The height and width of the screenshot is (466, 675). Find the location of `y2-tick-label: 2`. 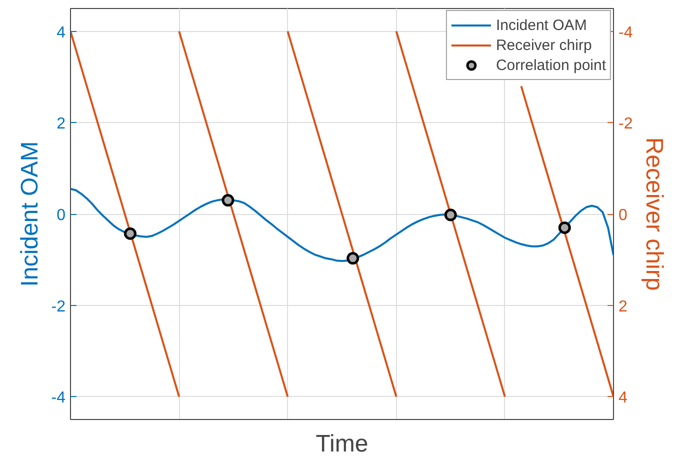

y2-tick-label: 2 is located at coordinates (623, 307).